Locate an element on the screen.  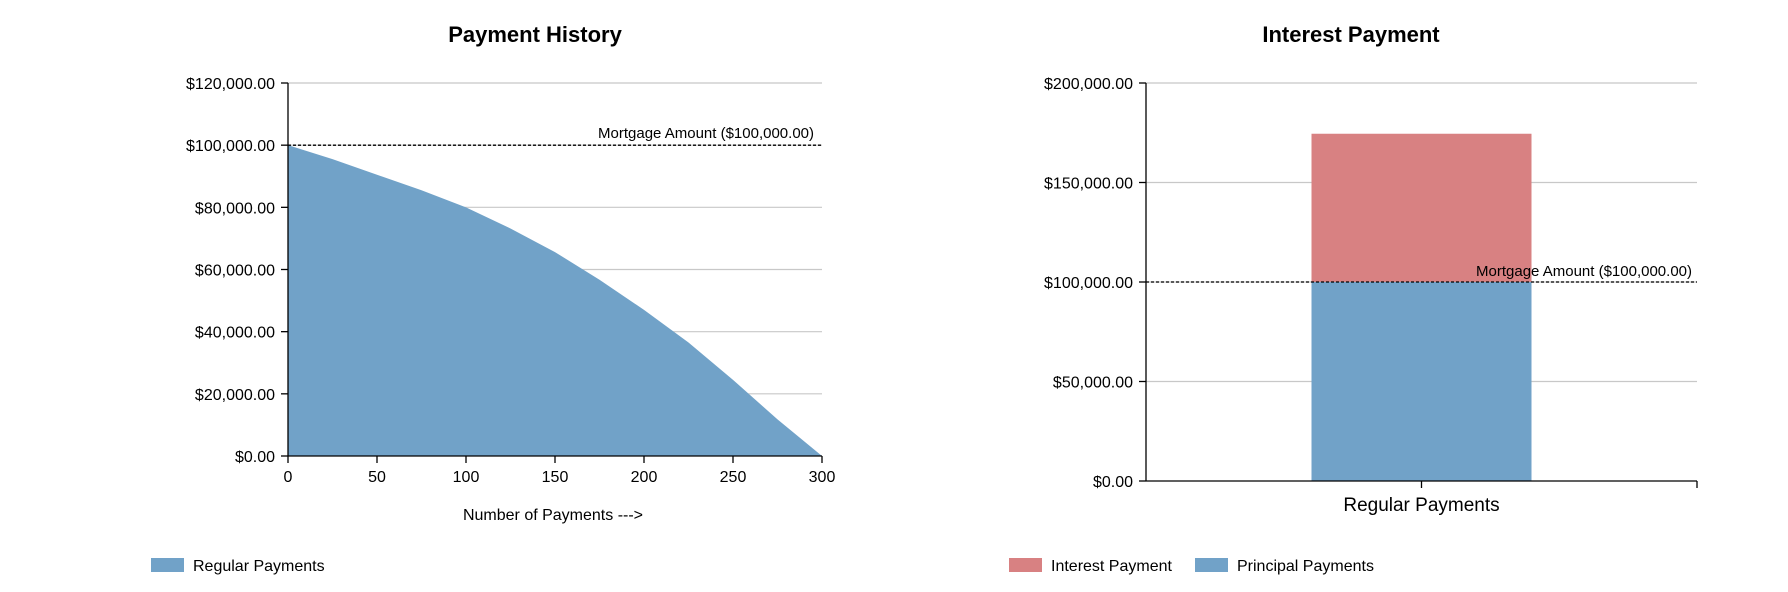
x-tick-label: 250 is located at coordinates (733, 477).